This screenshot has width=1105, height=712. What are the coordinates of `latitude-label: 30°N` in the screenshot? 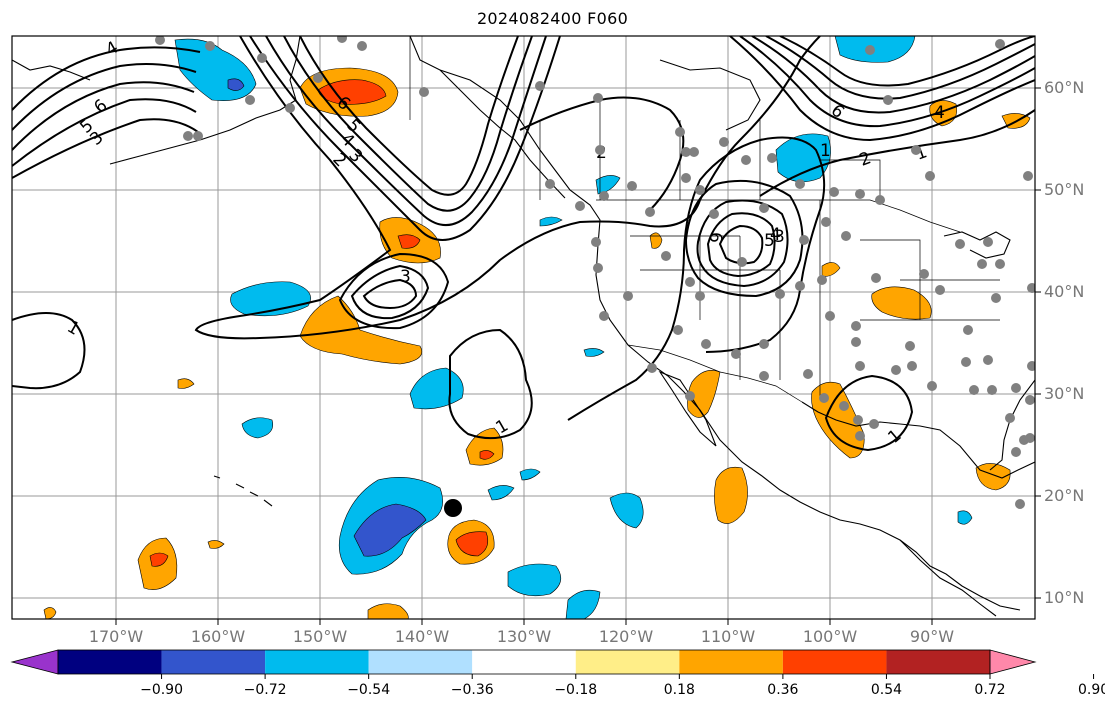 It's located at (1064, 393).